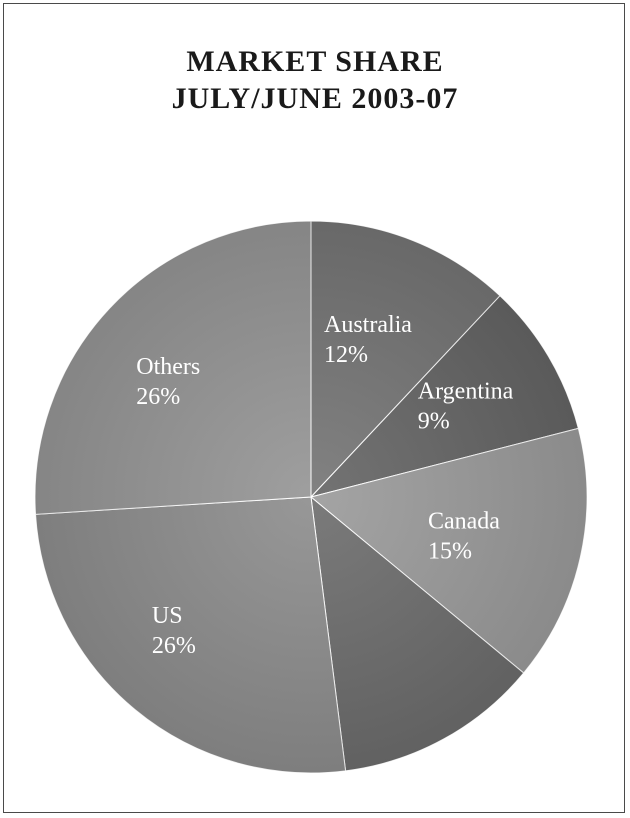  Describe the element at coordinates (168, 367) in the screenshot. I see `slice-label: Others` at that location.